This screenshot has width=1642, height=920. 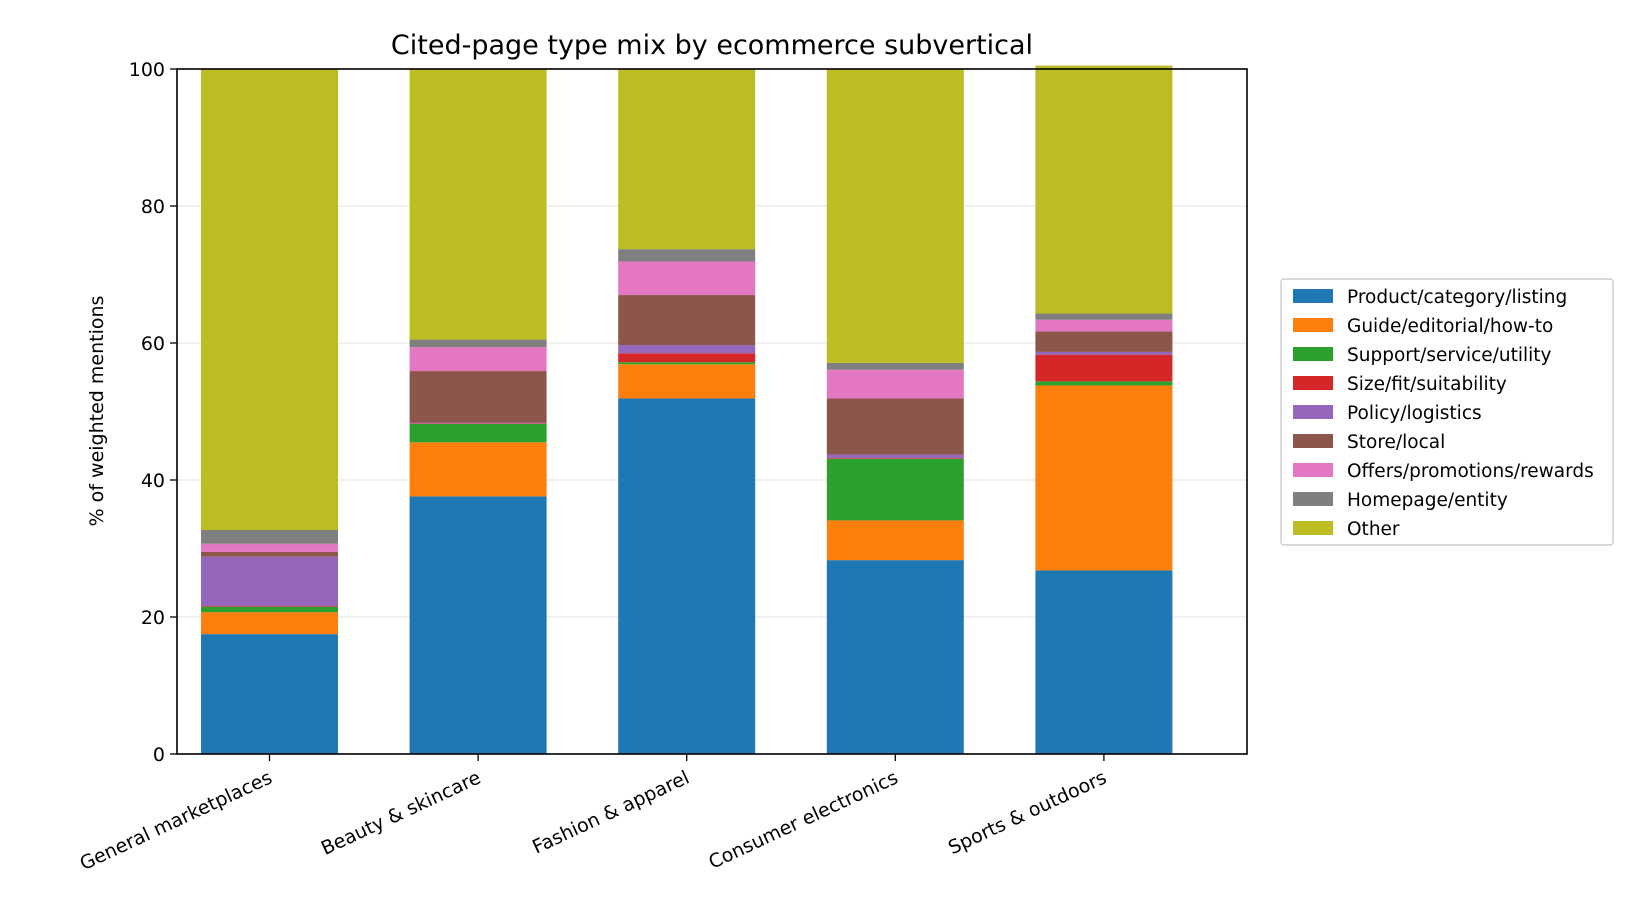 I want to click on y-axis-label: % of weighted mentions, so click(x=97, y=411).